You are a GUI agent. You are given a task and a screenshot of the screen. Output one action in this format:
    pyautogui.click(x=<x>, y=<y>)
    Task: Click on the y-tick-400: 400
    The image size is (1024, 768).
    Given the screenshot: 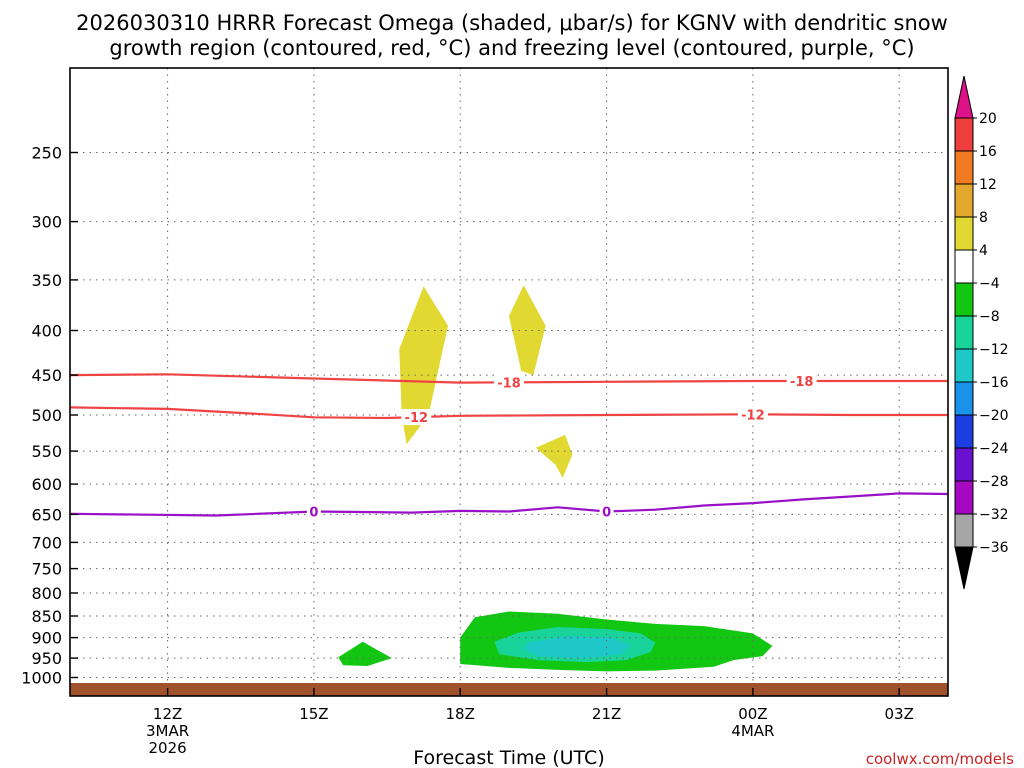 What is the action you would take?
    pyautogui.click(x=46, y=331)
    